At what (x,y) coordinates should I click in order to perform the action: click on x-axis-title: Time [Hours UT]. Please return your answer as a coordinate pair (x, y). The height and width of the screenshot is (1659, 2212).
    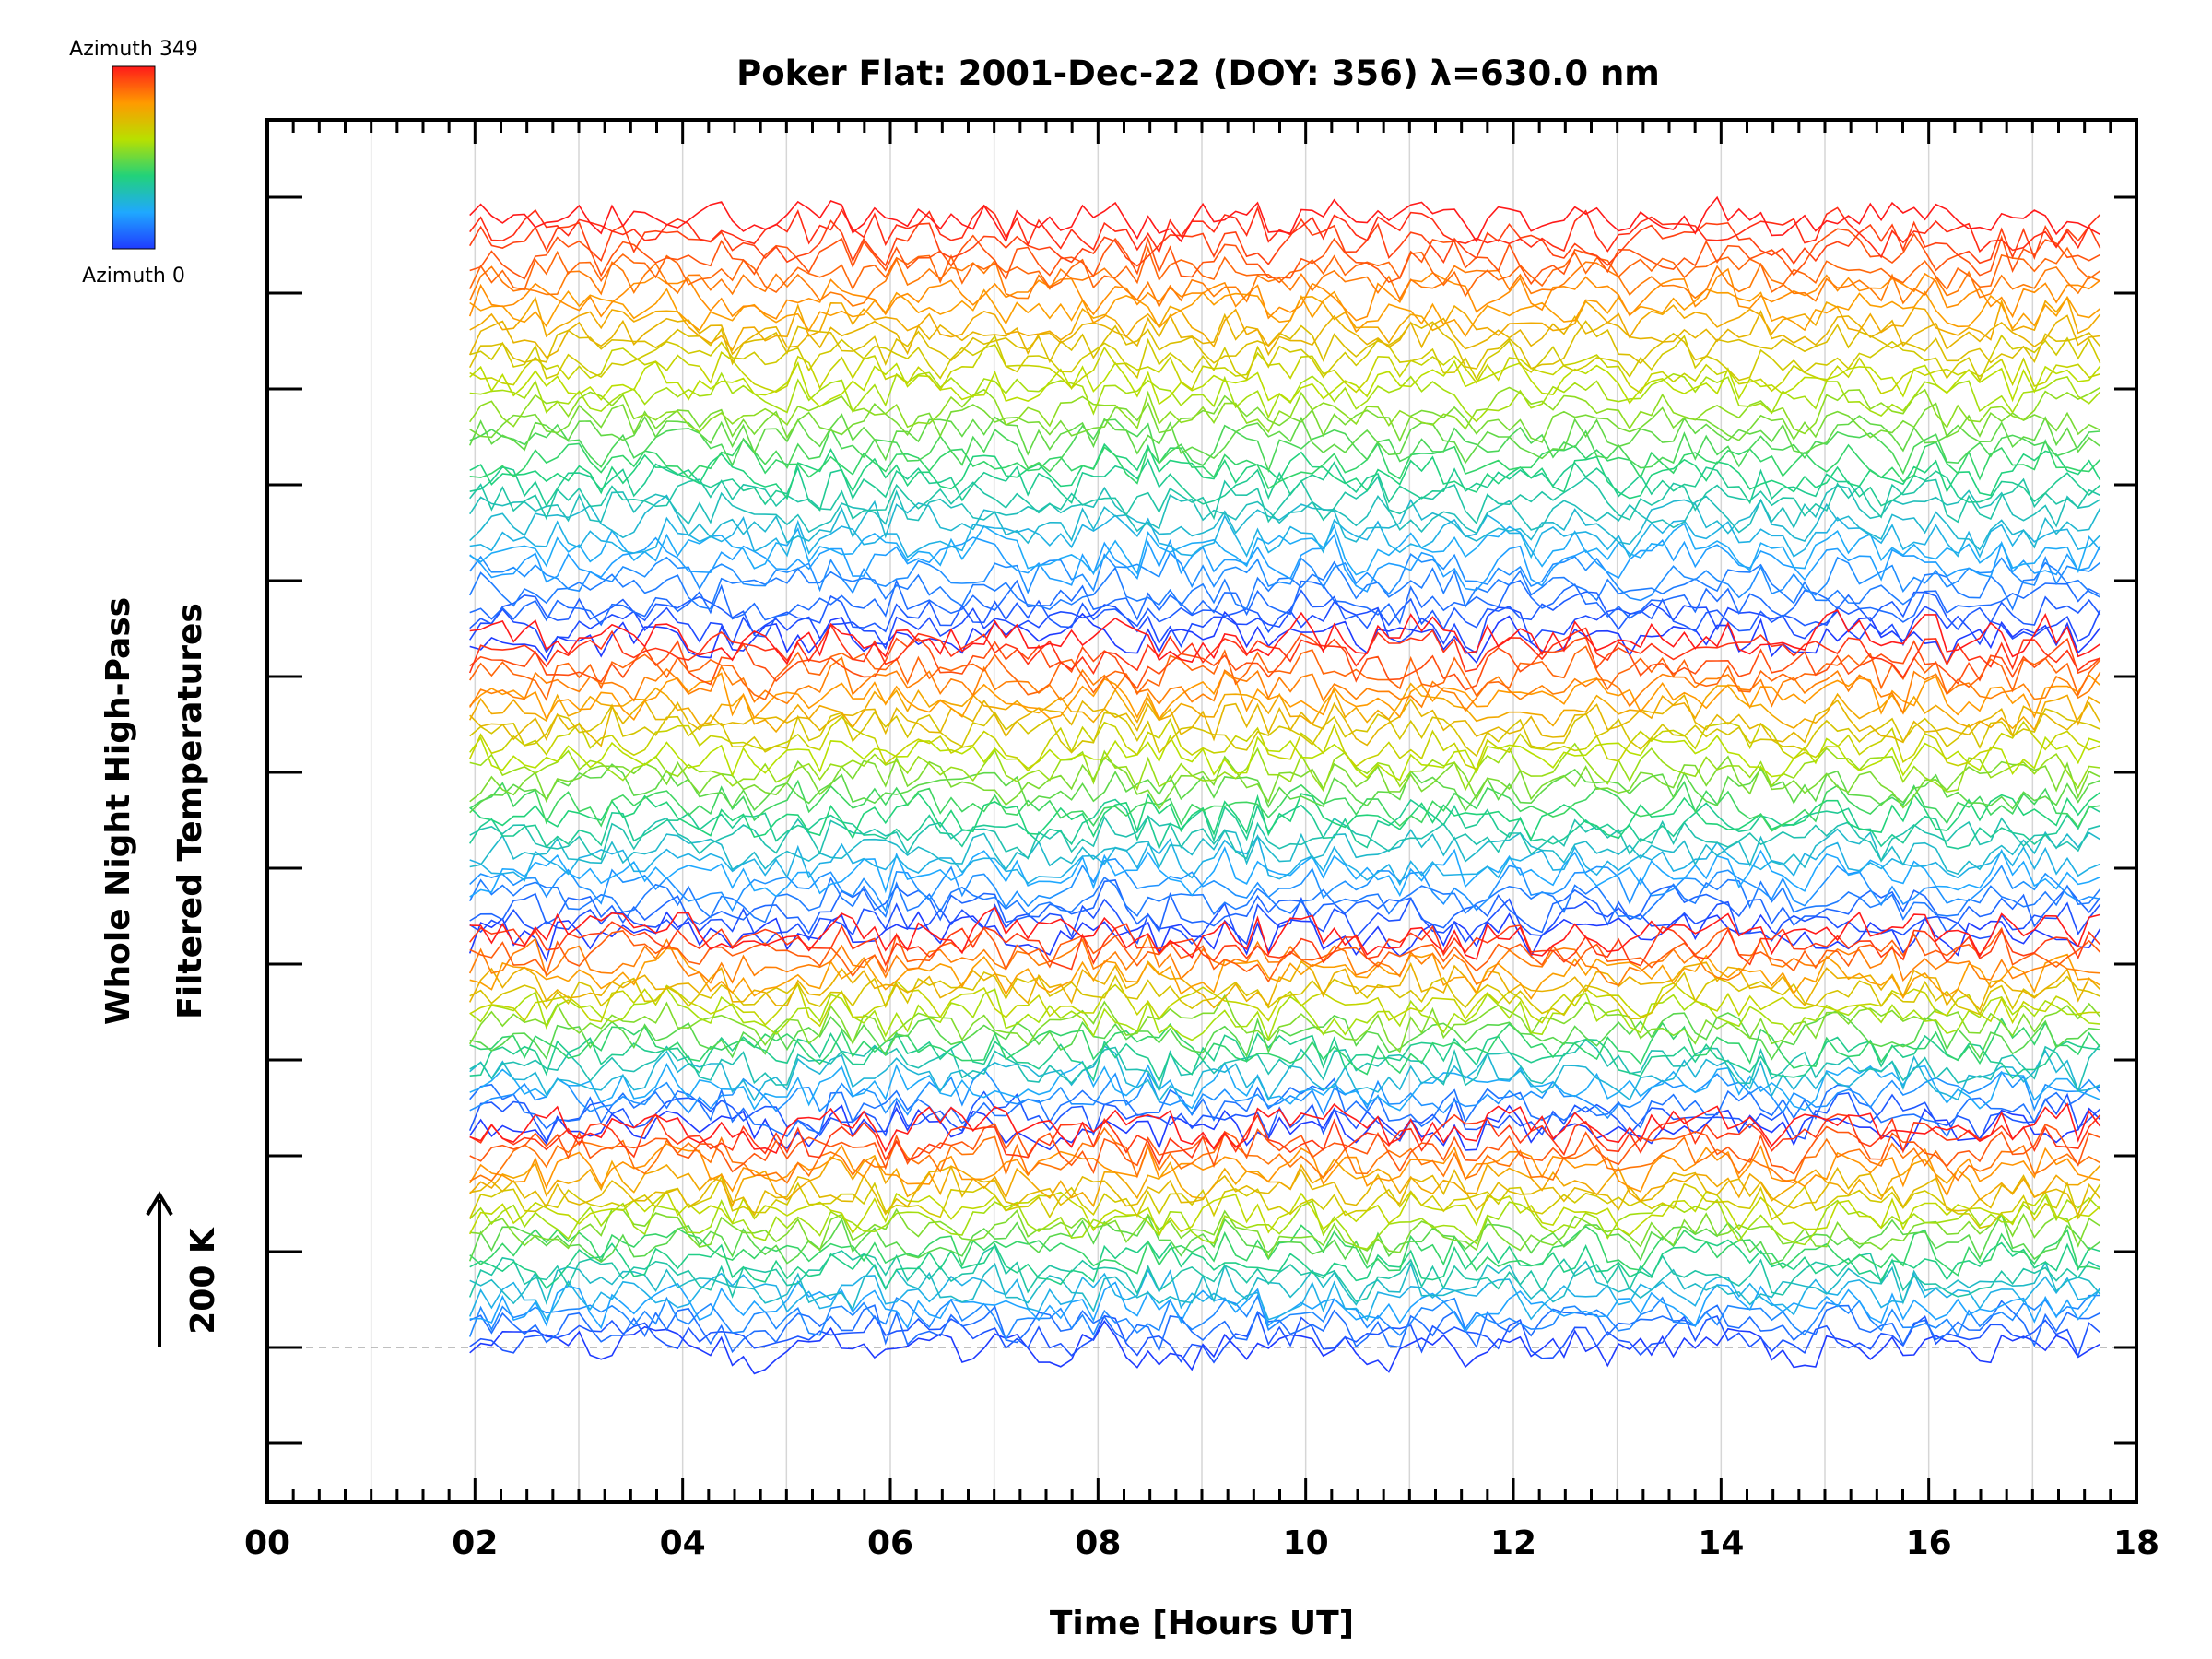
    Looking at the image, I should click on (1202, 1623).